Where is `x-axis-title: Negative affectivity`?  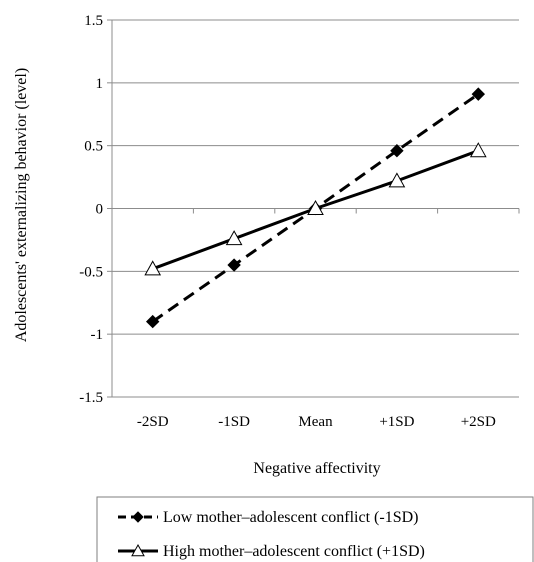
x-axis-title: Negative affectivity is located at coordinates (316, 468).